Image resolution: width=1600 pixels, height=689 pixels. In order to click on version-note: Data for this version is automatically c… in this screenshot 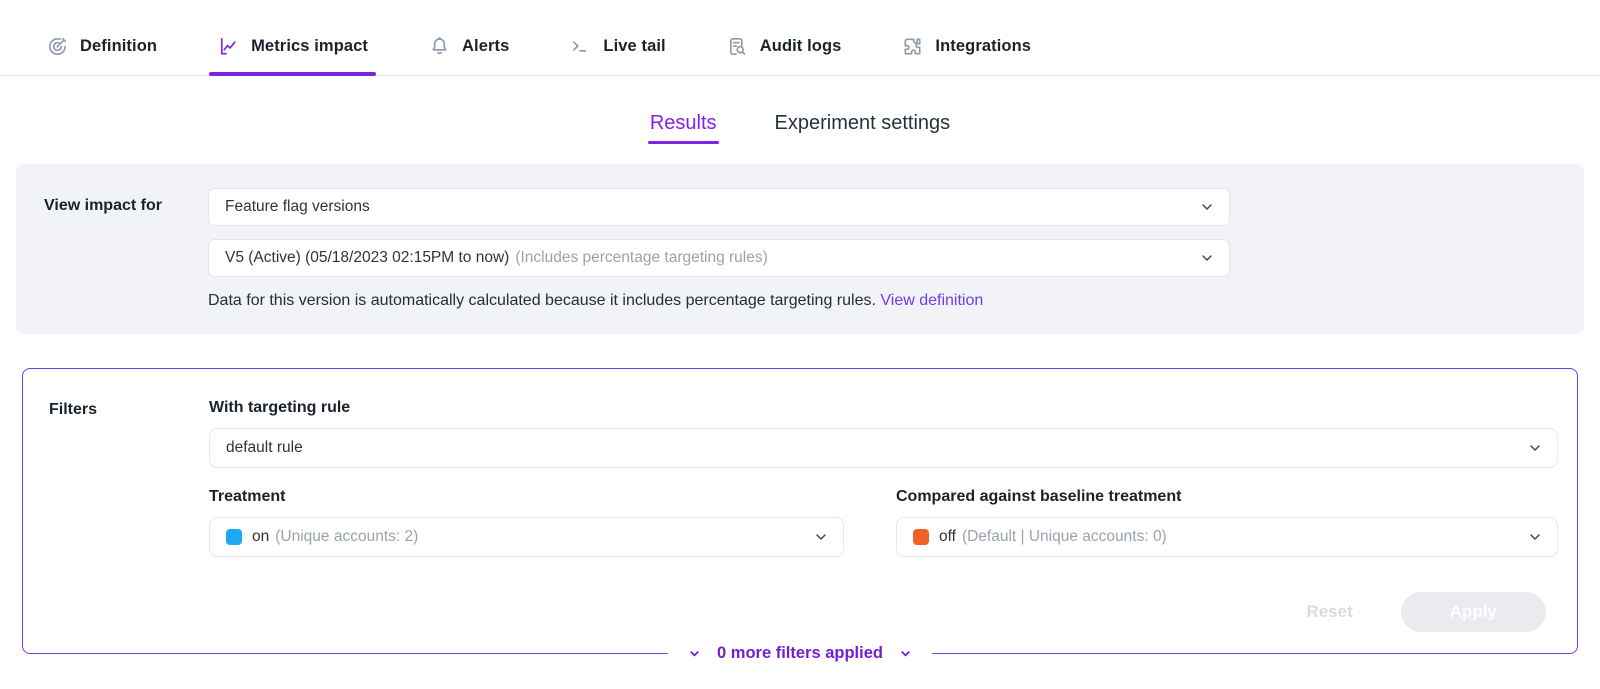, I will do `click(719, 300)`.